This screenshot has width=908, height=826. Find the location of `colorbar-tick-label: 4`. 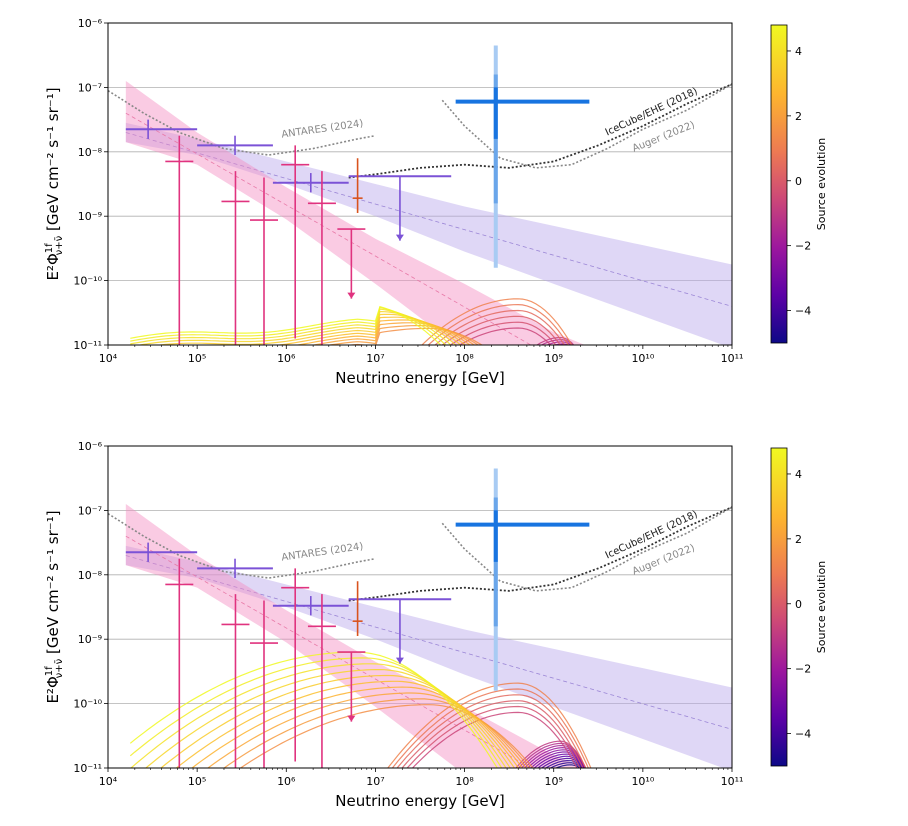

colorbar-tick-label: 4 is located at coordinates (798, 474).